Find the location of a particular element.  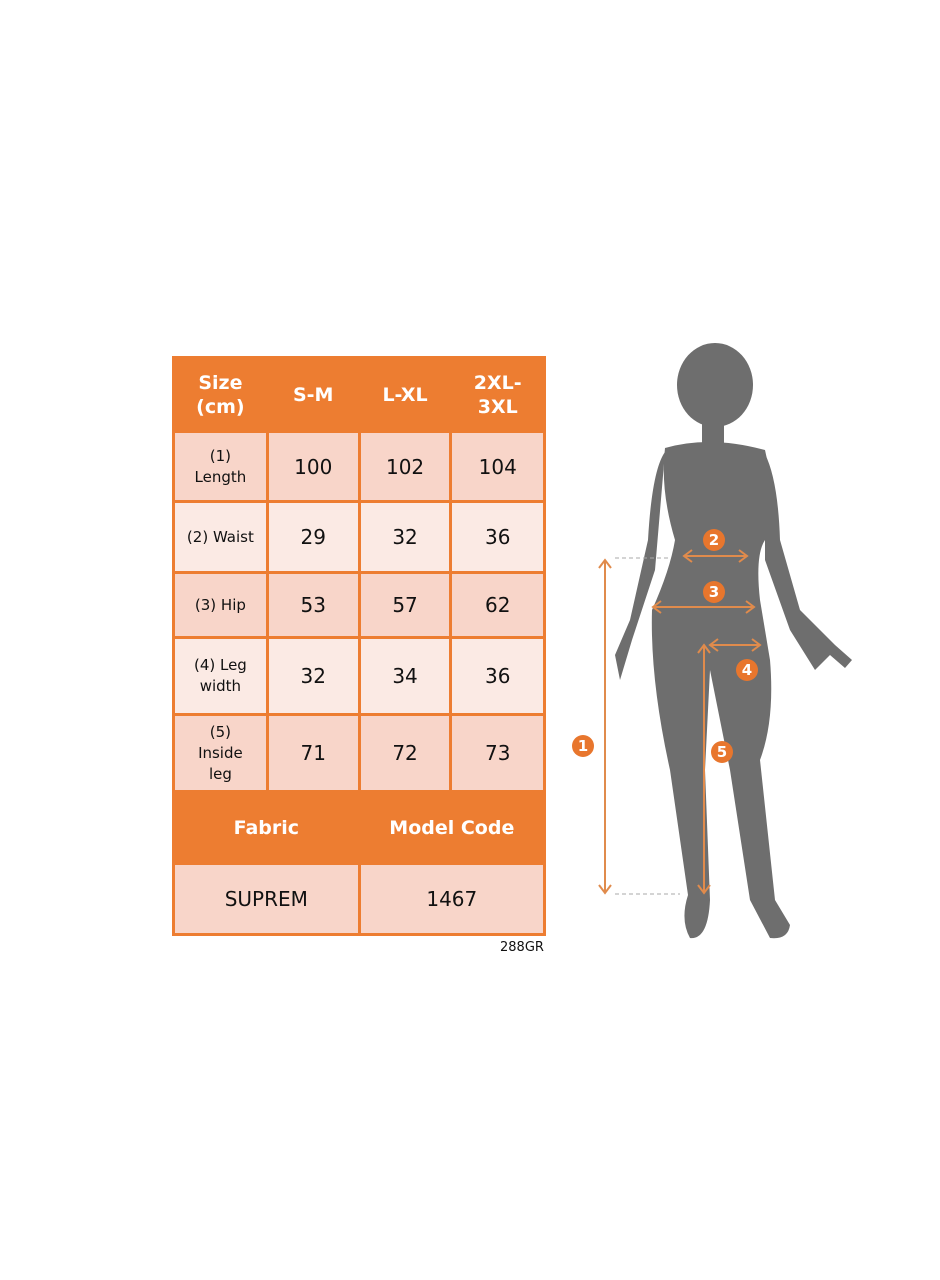

fabric-value: SUPREM is located at coordinates (266, 899).